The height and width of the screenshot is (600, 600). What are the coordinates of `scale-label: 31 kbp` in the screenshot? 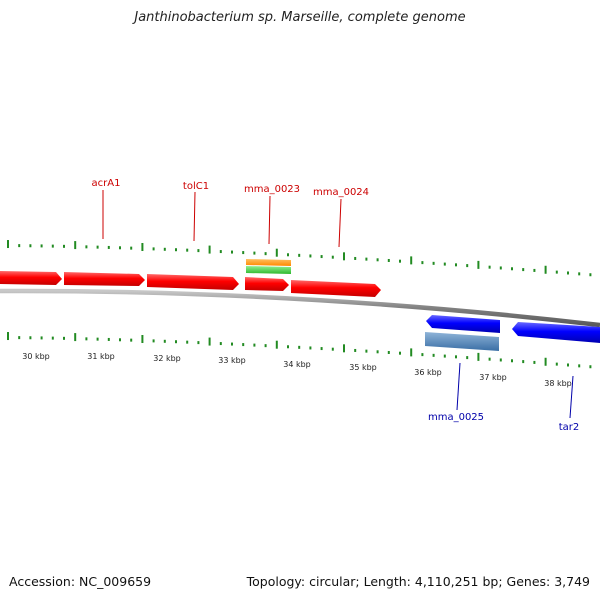 It's located at (101, 356).